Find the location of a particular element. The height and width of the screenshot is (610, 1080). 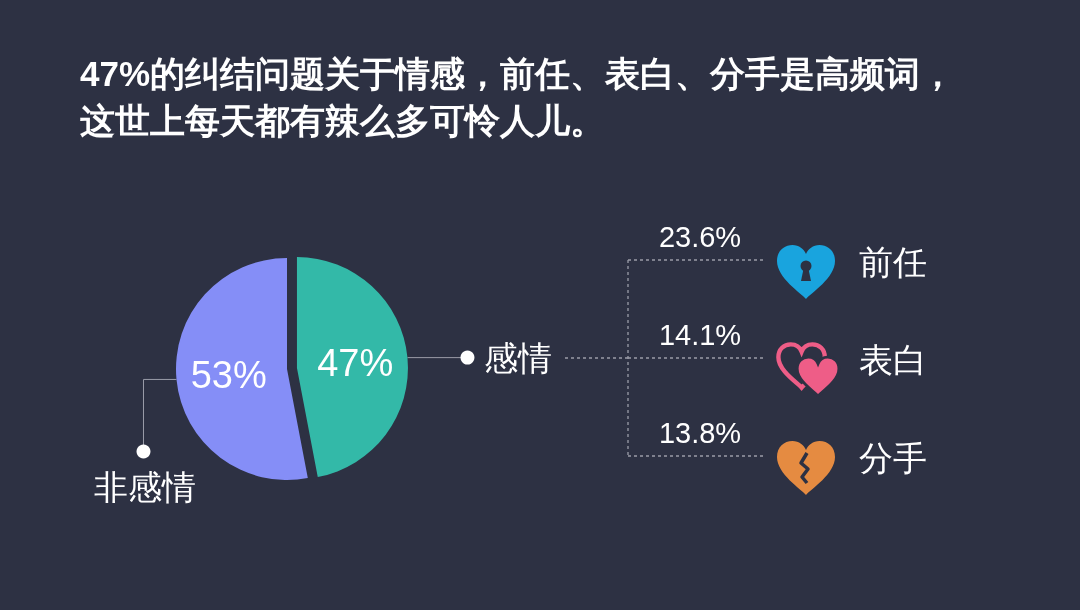

chart-title: 47%的纠结问题关于情感，前任、表白、分手是高频词，这世上每天都有辣么多可怜人儿。 is located at coordinates (518, 97).